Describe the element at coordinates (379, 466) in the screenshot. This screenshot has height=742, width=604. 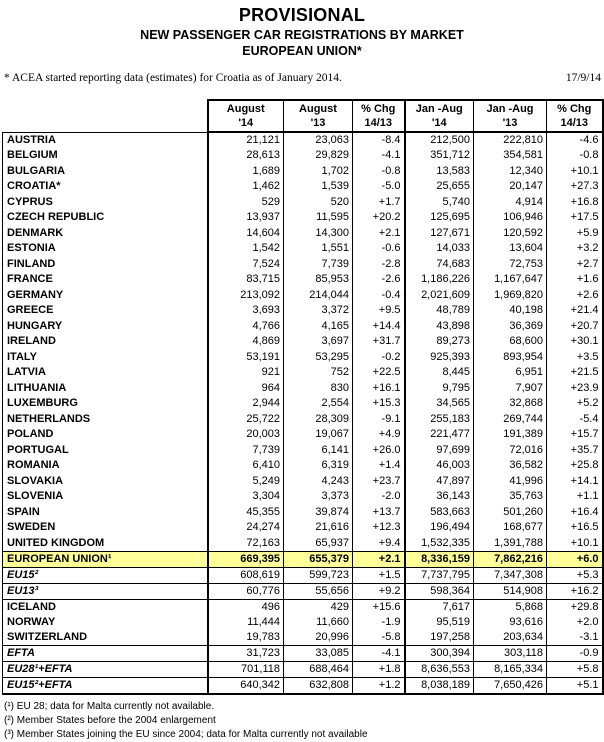
I see `row-value: +1.4` at that location.